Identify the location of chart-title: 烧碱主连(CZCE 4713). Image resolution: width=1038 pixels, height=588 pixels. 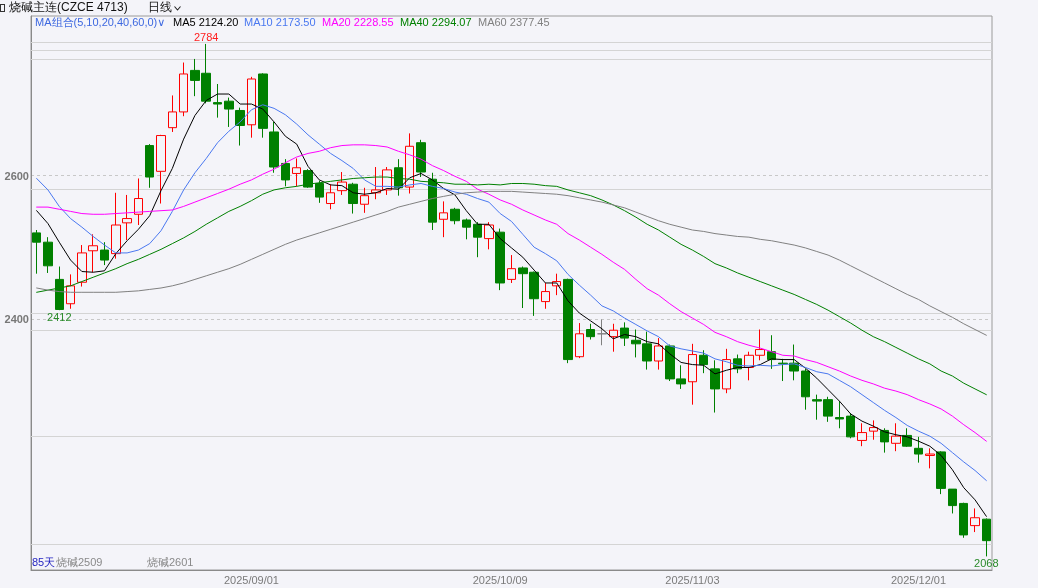
(68, 7).